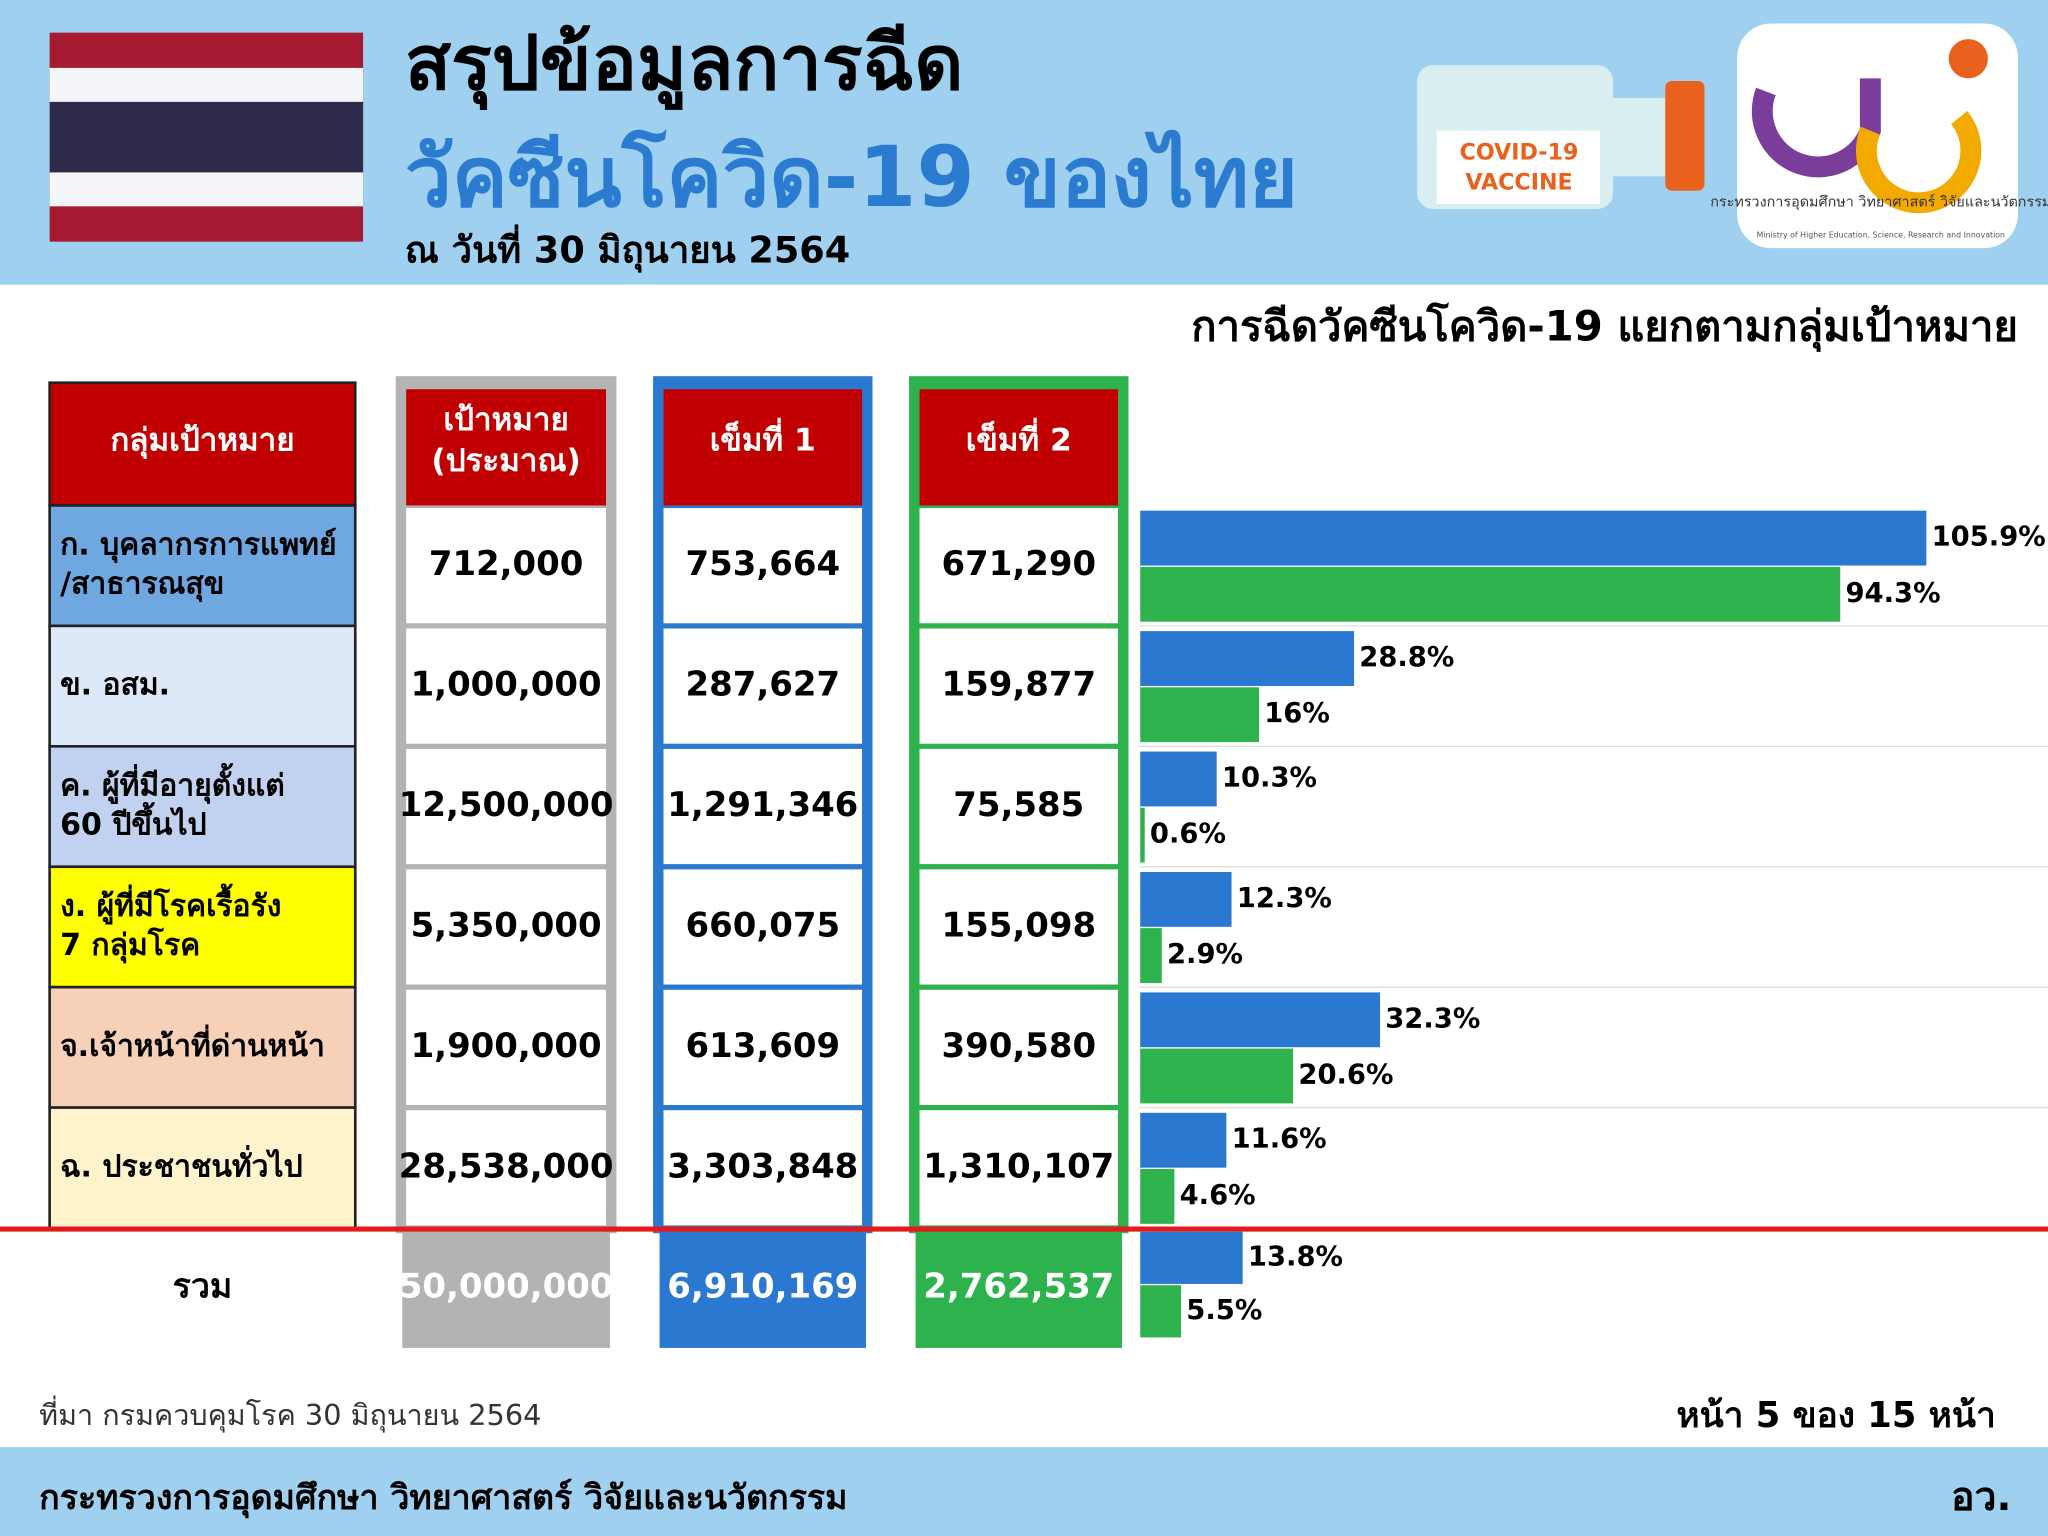 The height and width of the screenshot is (1536, 2048). Describe the element at coordinates (505, 461) in the screenshot. I see `column-header: (ประมาณ)` at that location.